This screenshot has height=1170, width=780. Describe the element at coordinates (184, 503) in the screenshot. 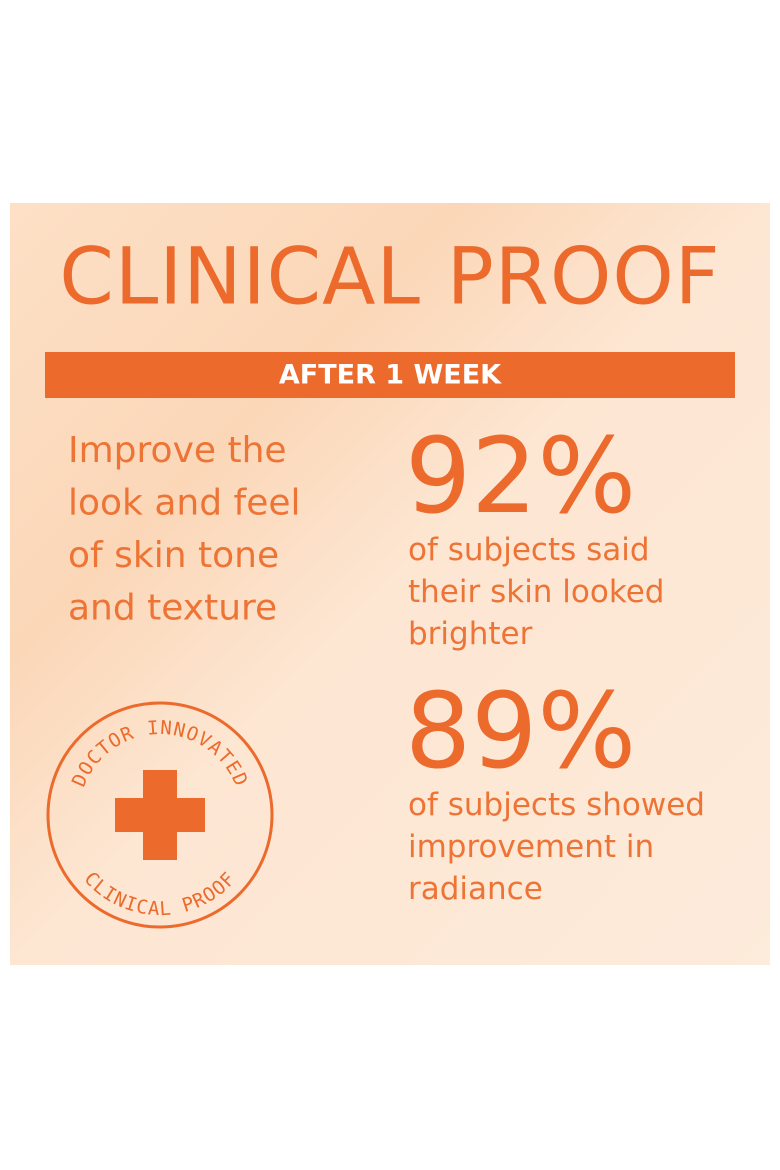

I see `claim-line: look and feel` at that location.